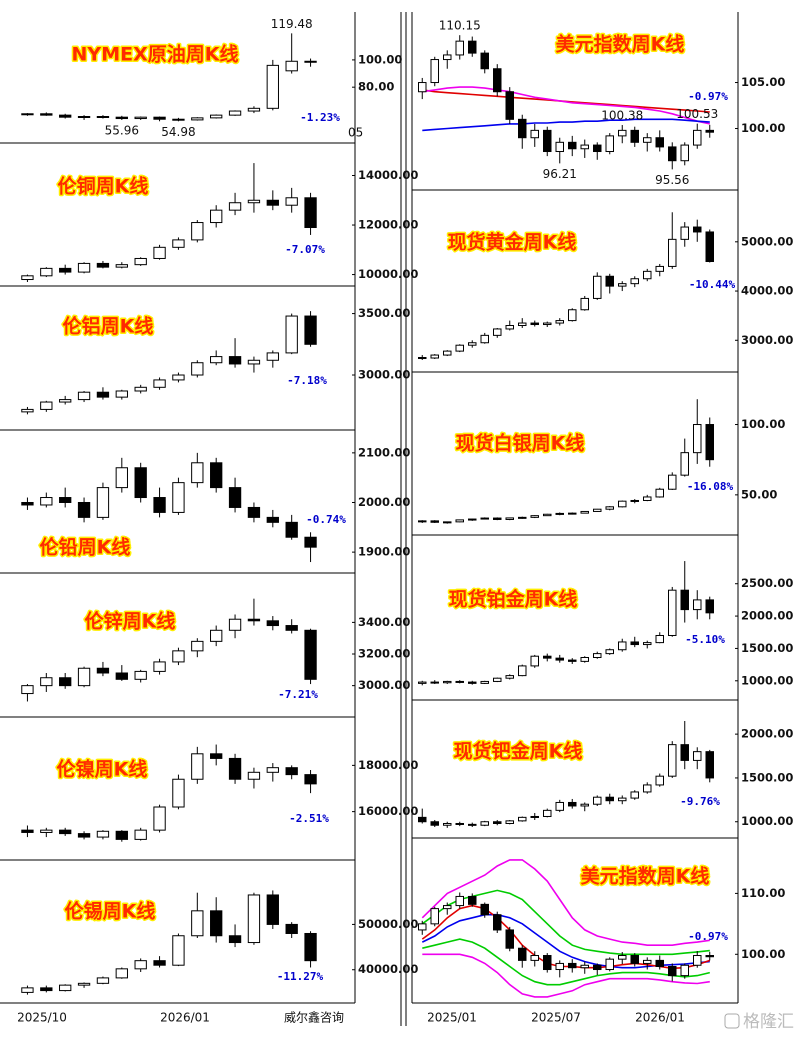 This screenshot has height=1041, width=812. I want to click on x-tick-label: 2025/07, so click(556, 1018).